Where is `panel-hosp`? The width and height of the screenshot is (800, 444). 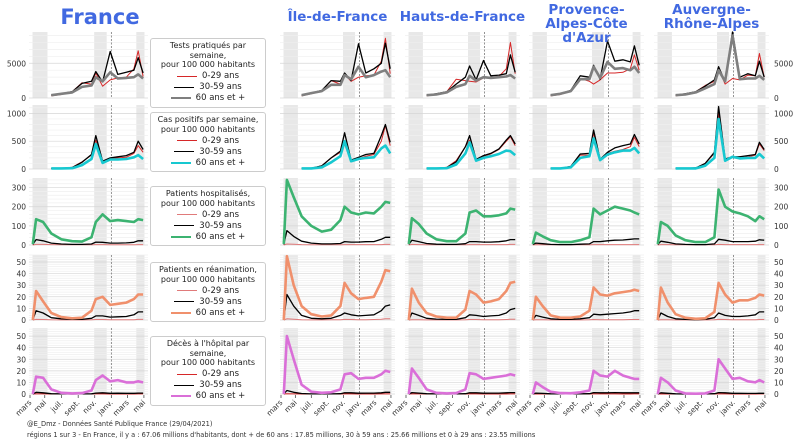
panel-hosp is located at coordinates (462, 212).